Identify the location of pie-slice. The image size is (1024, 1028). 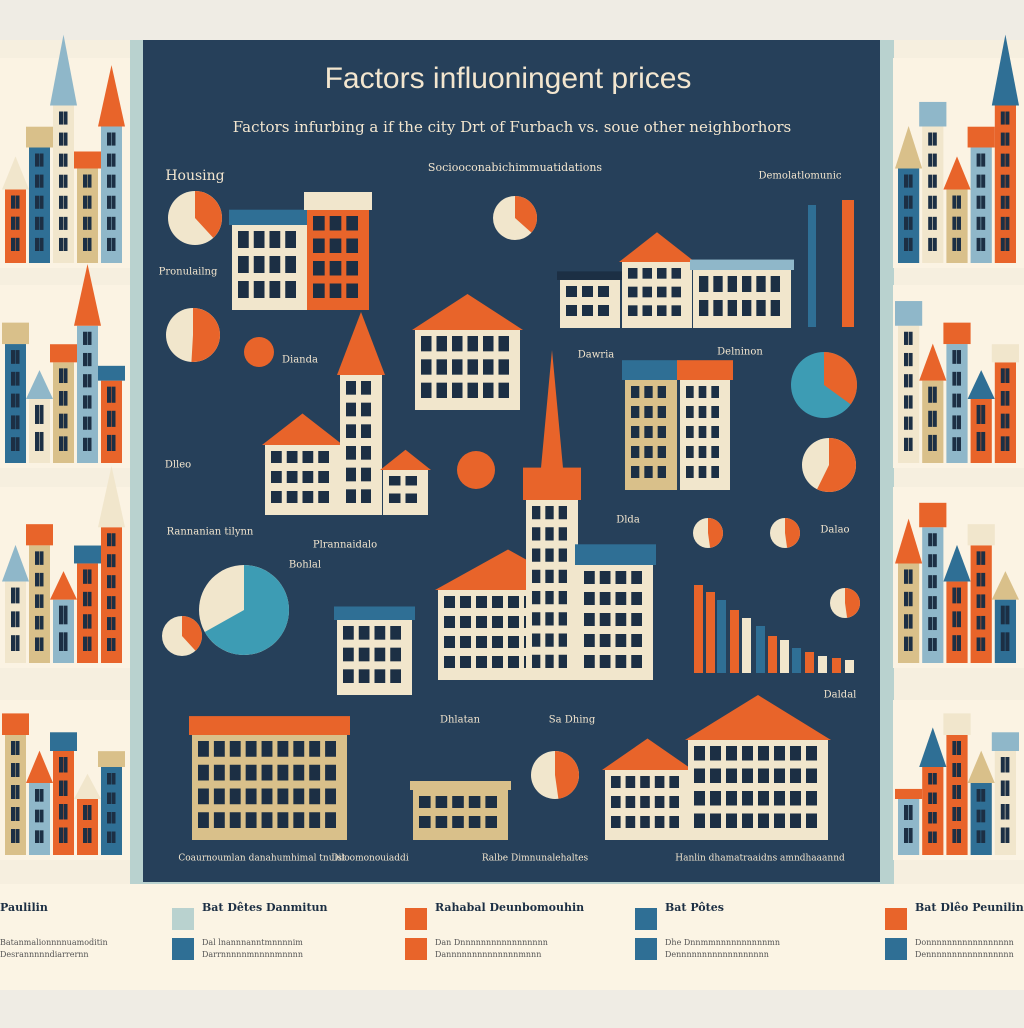
(793, 533).